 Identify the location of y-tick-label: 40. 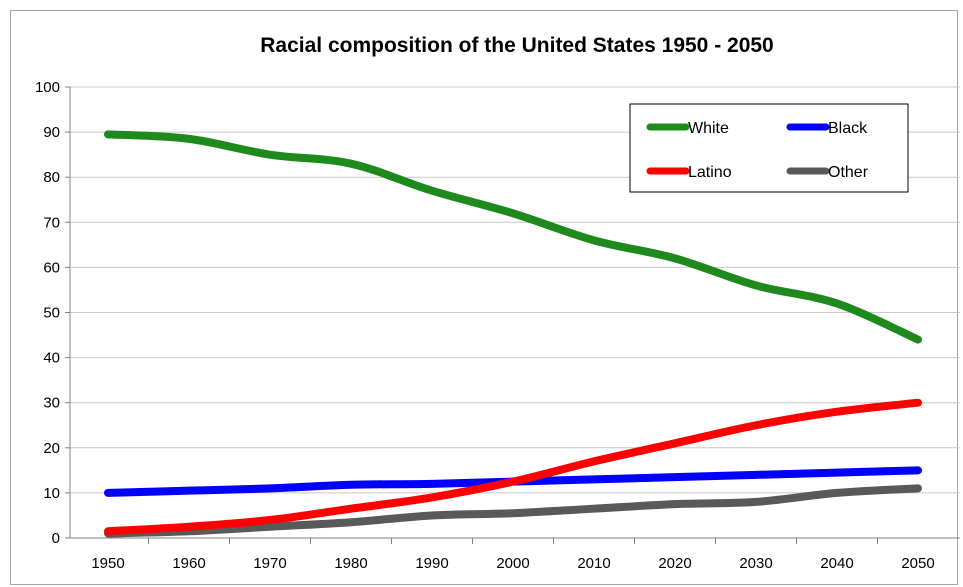
(51, 358).